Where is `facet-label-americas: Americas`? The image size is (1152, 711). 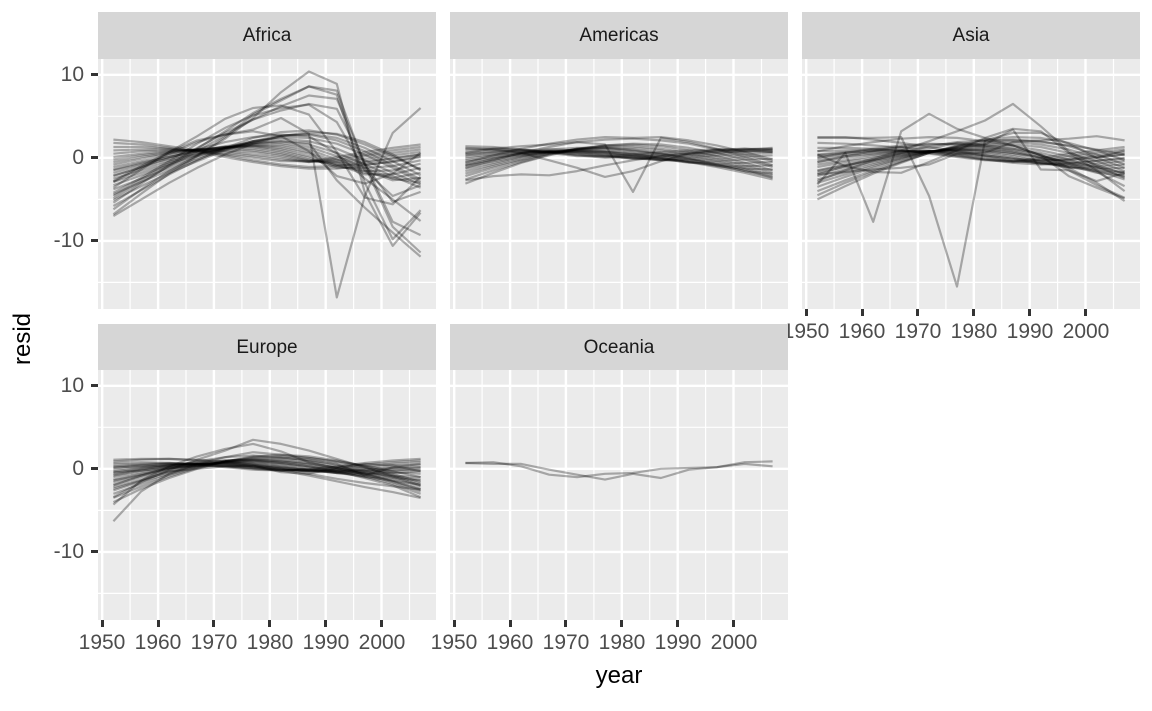 facet-label-americas: Americas is located at coordinates (619, 35).